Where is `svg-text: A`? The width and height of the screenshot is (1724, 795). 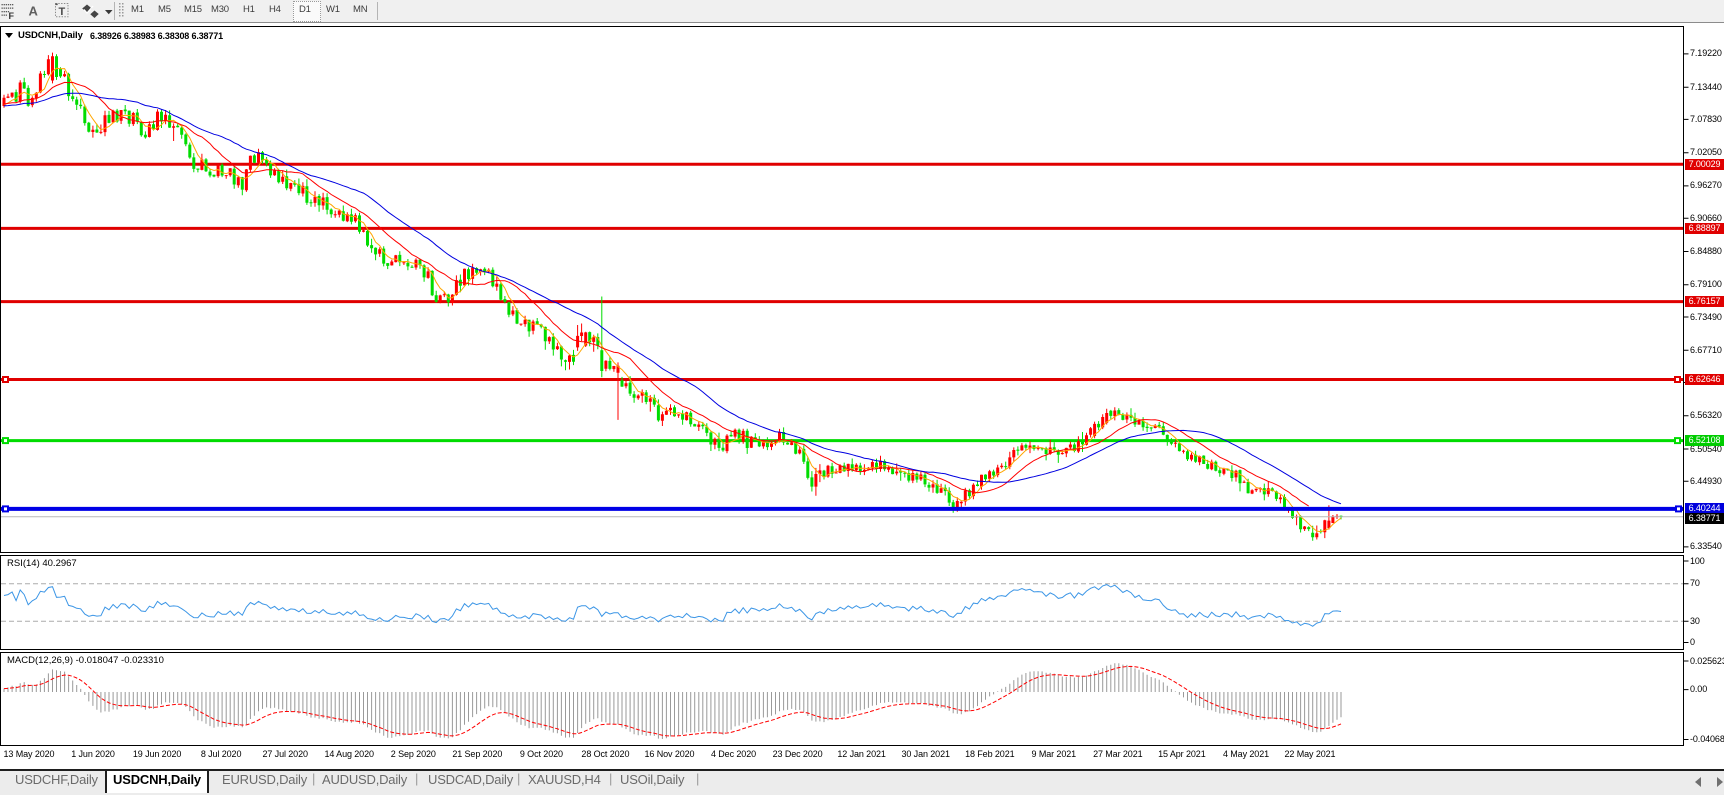 svg-text: A is located at coordinates (34, 11).